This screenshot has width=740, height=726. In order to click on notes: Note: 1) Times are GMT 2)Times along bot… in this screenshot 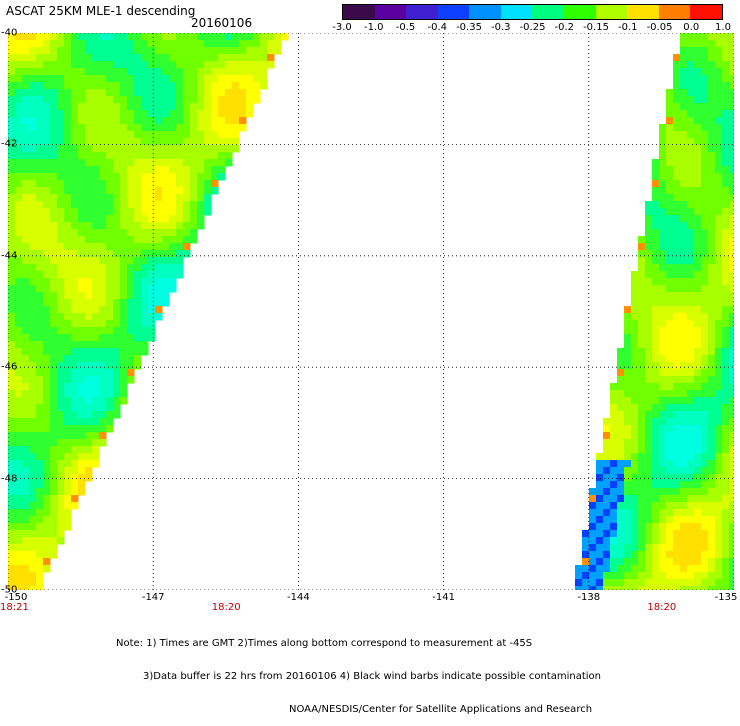, I will do `click(358, 671)`.